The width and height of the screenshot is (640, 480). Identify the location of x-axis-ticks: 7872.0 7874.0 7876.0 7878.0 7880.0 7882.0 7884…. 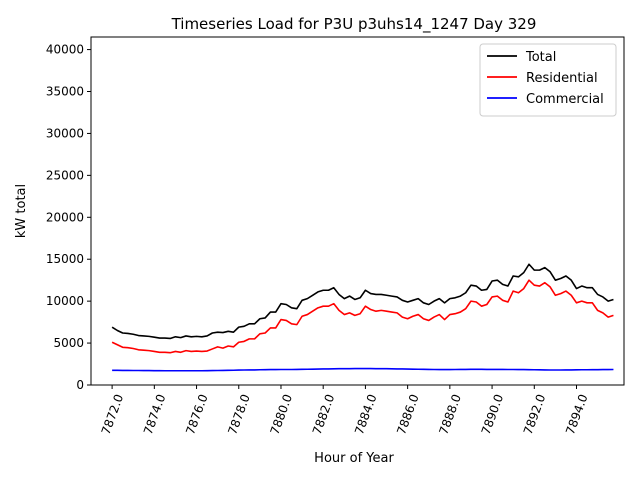
(345, 411).